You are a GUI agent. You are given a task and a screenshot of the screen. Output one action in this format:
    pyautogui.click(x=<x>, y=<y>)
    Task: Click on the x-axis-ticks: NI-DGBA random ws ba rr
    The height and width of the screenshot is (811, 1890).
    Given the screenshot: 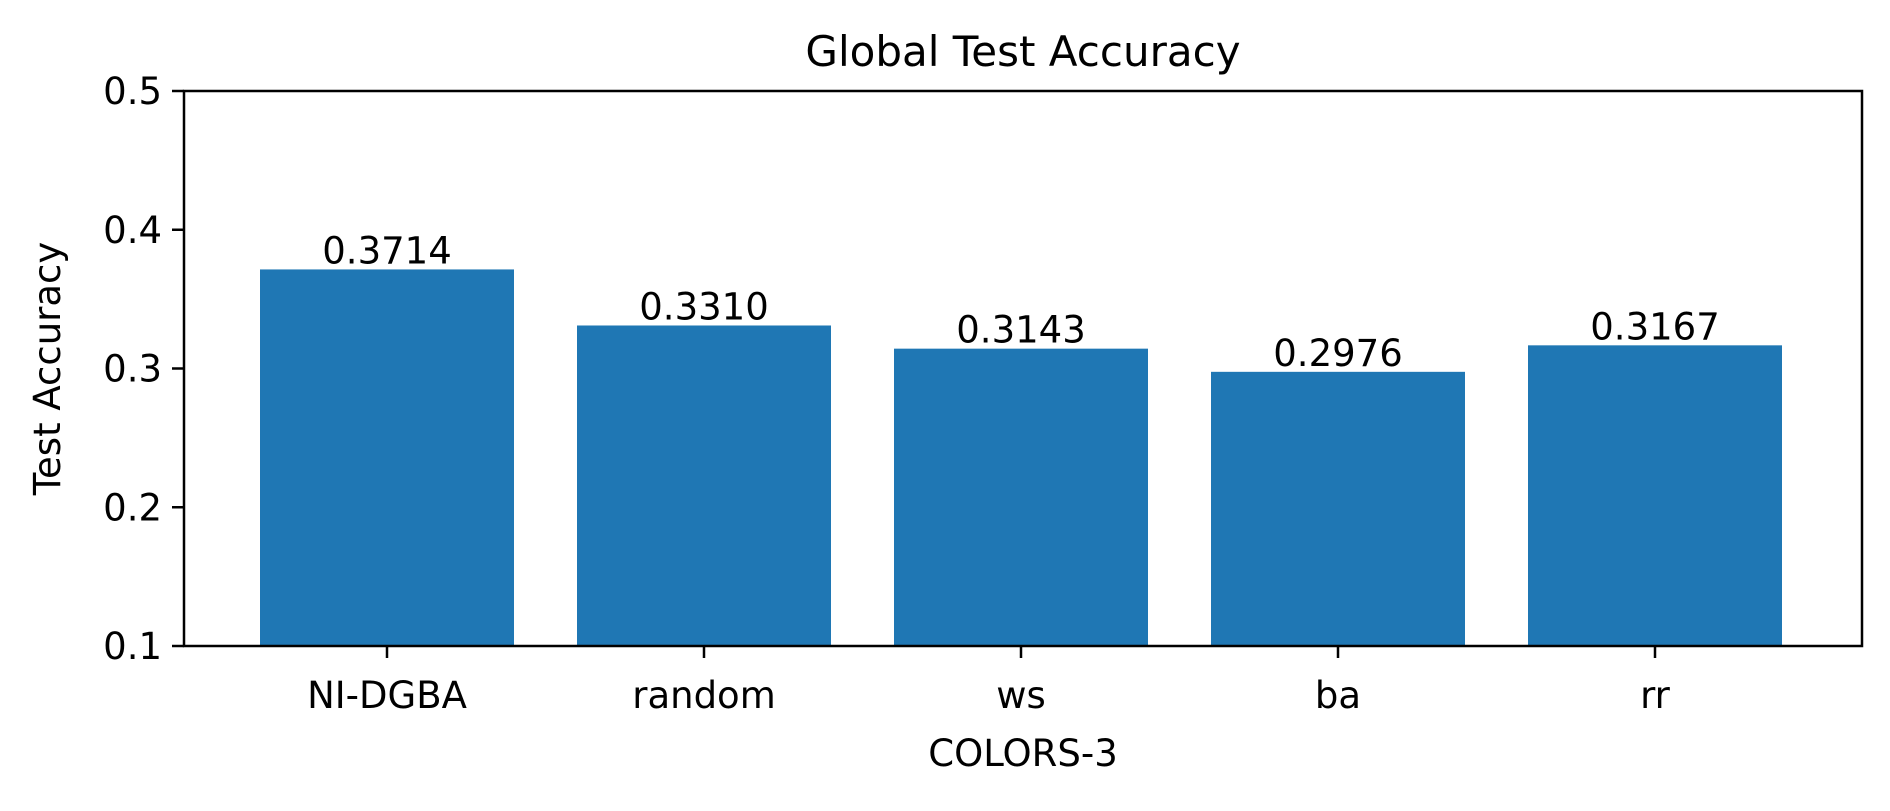 What is the action you would take?
    pyautogui.click(x=989, y=681)
    